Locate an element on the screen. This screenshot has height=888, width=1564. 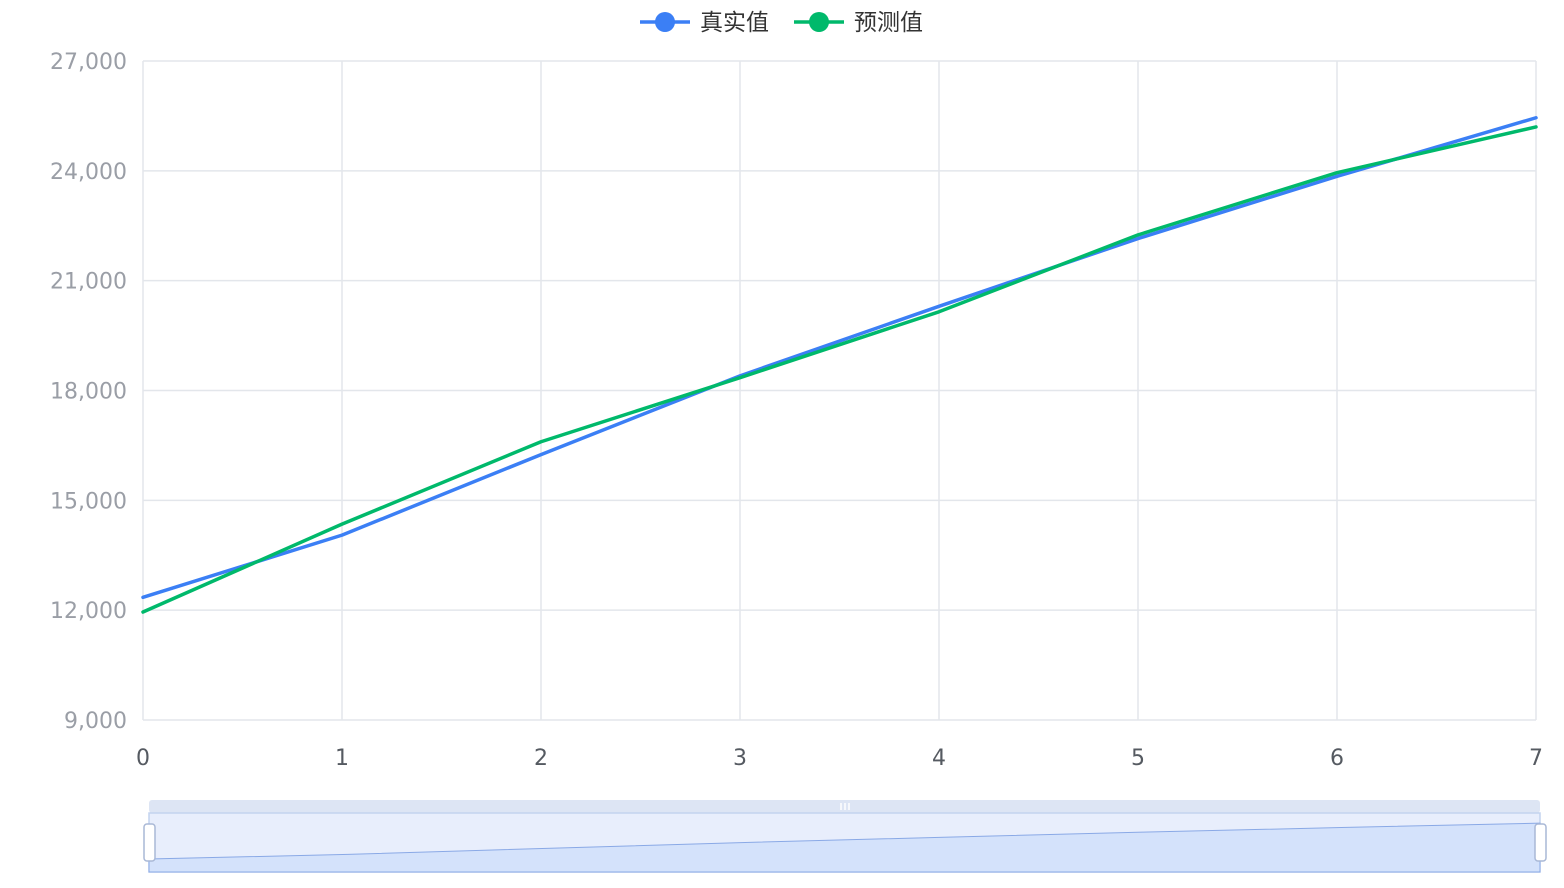
x-tick-label: 4 is located at coordinates (939, 758).